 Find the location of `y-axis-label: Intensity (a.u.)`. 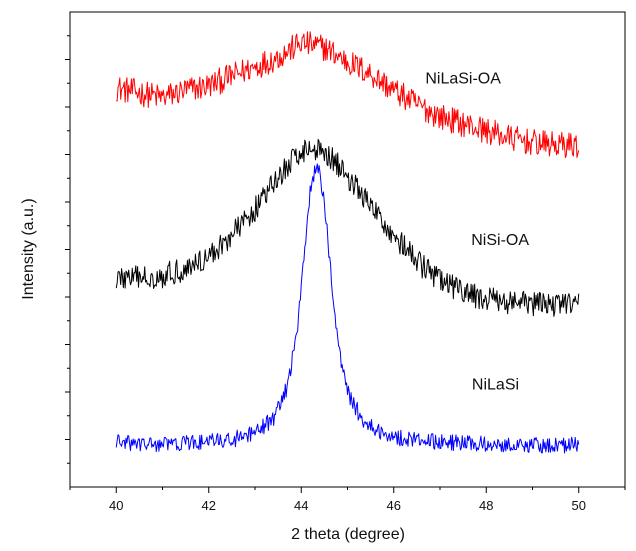

y-axis-label: Intensity (a.u.) is located at coordinates (28, 248).